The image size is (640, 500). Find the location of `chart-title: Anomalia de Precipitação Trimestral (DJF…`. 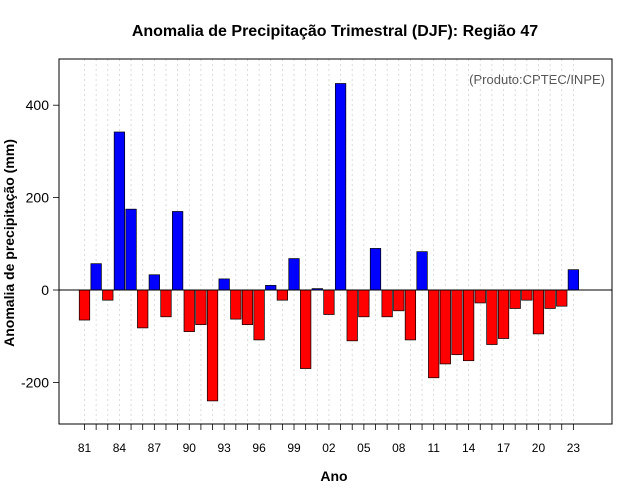

chart-title: Anomalia de Precipitação Trimestral (DJF… is located at coordinates (335, 31).